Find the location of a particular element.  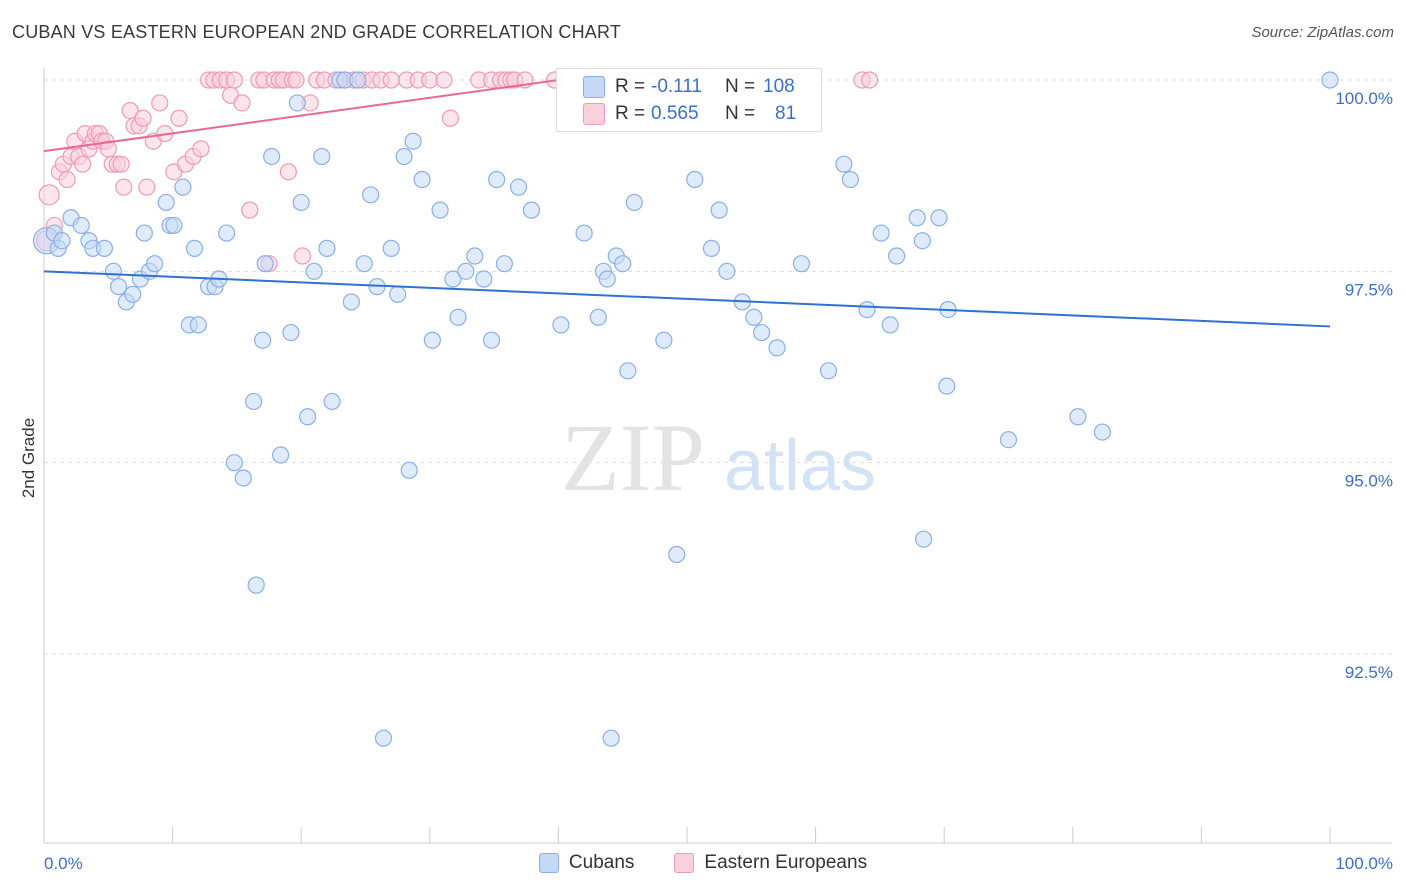

cubans-r-value: -0.111 is located at coordinates (677, 86).